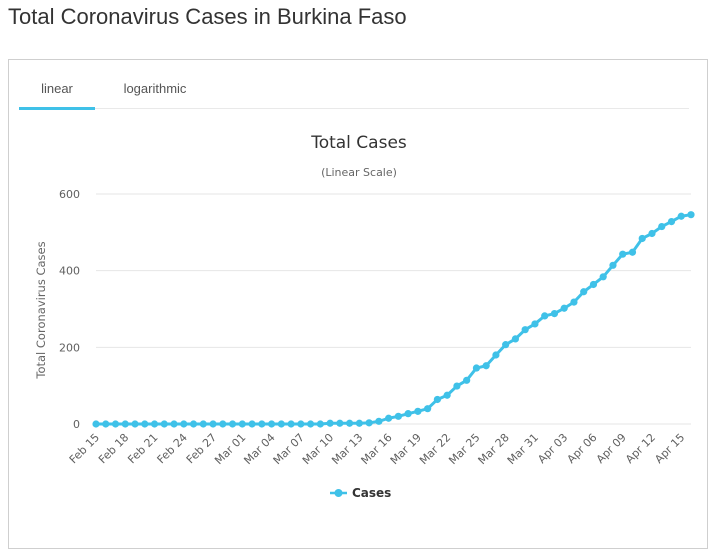 This screenshot has width=718, height=558. What do you see at coordinates (669, 448) in the screenshot?
I see `x-tick-label: Apr 15` at bounding box center [669, 448].